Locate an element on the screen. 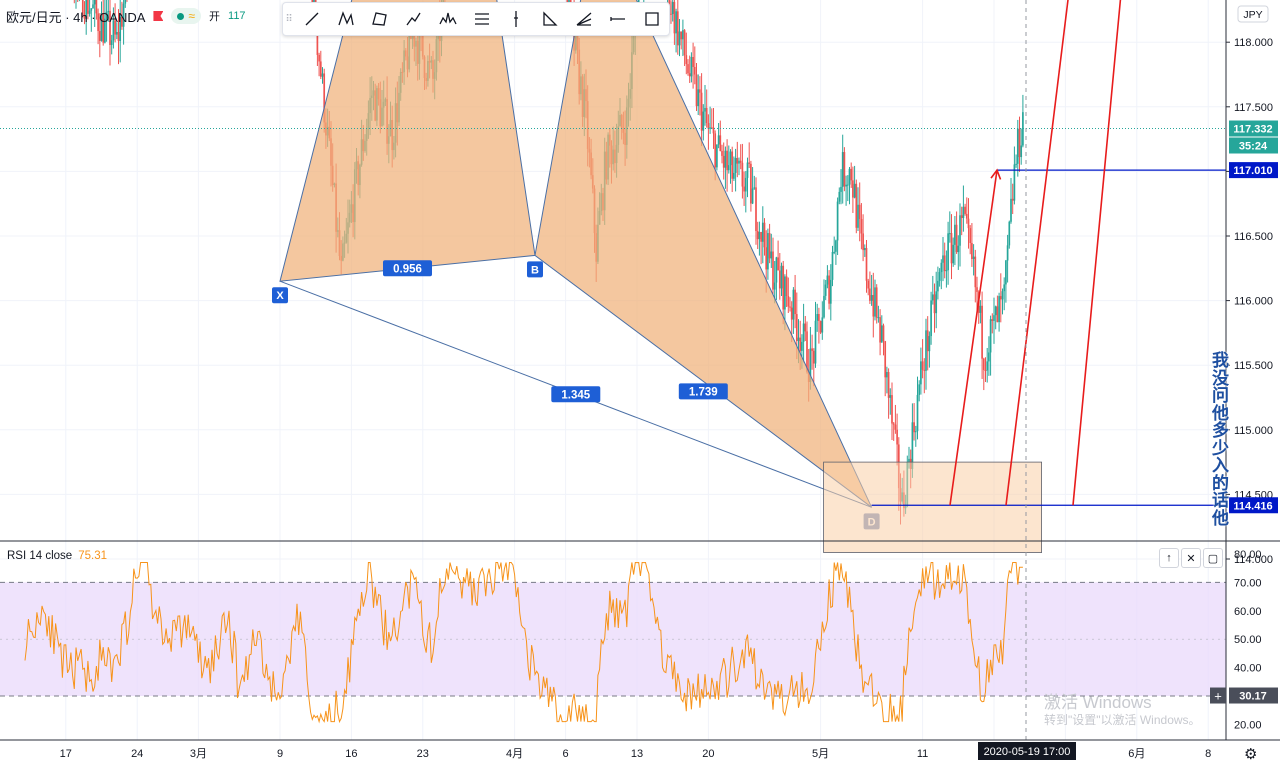  time-tick-label: 23 is located at coordinates (423, 754).